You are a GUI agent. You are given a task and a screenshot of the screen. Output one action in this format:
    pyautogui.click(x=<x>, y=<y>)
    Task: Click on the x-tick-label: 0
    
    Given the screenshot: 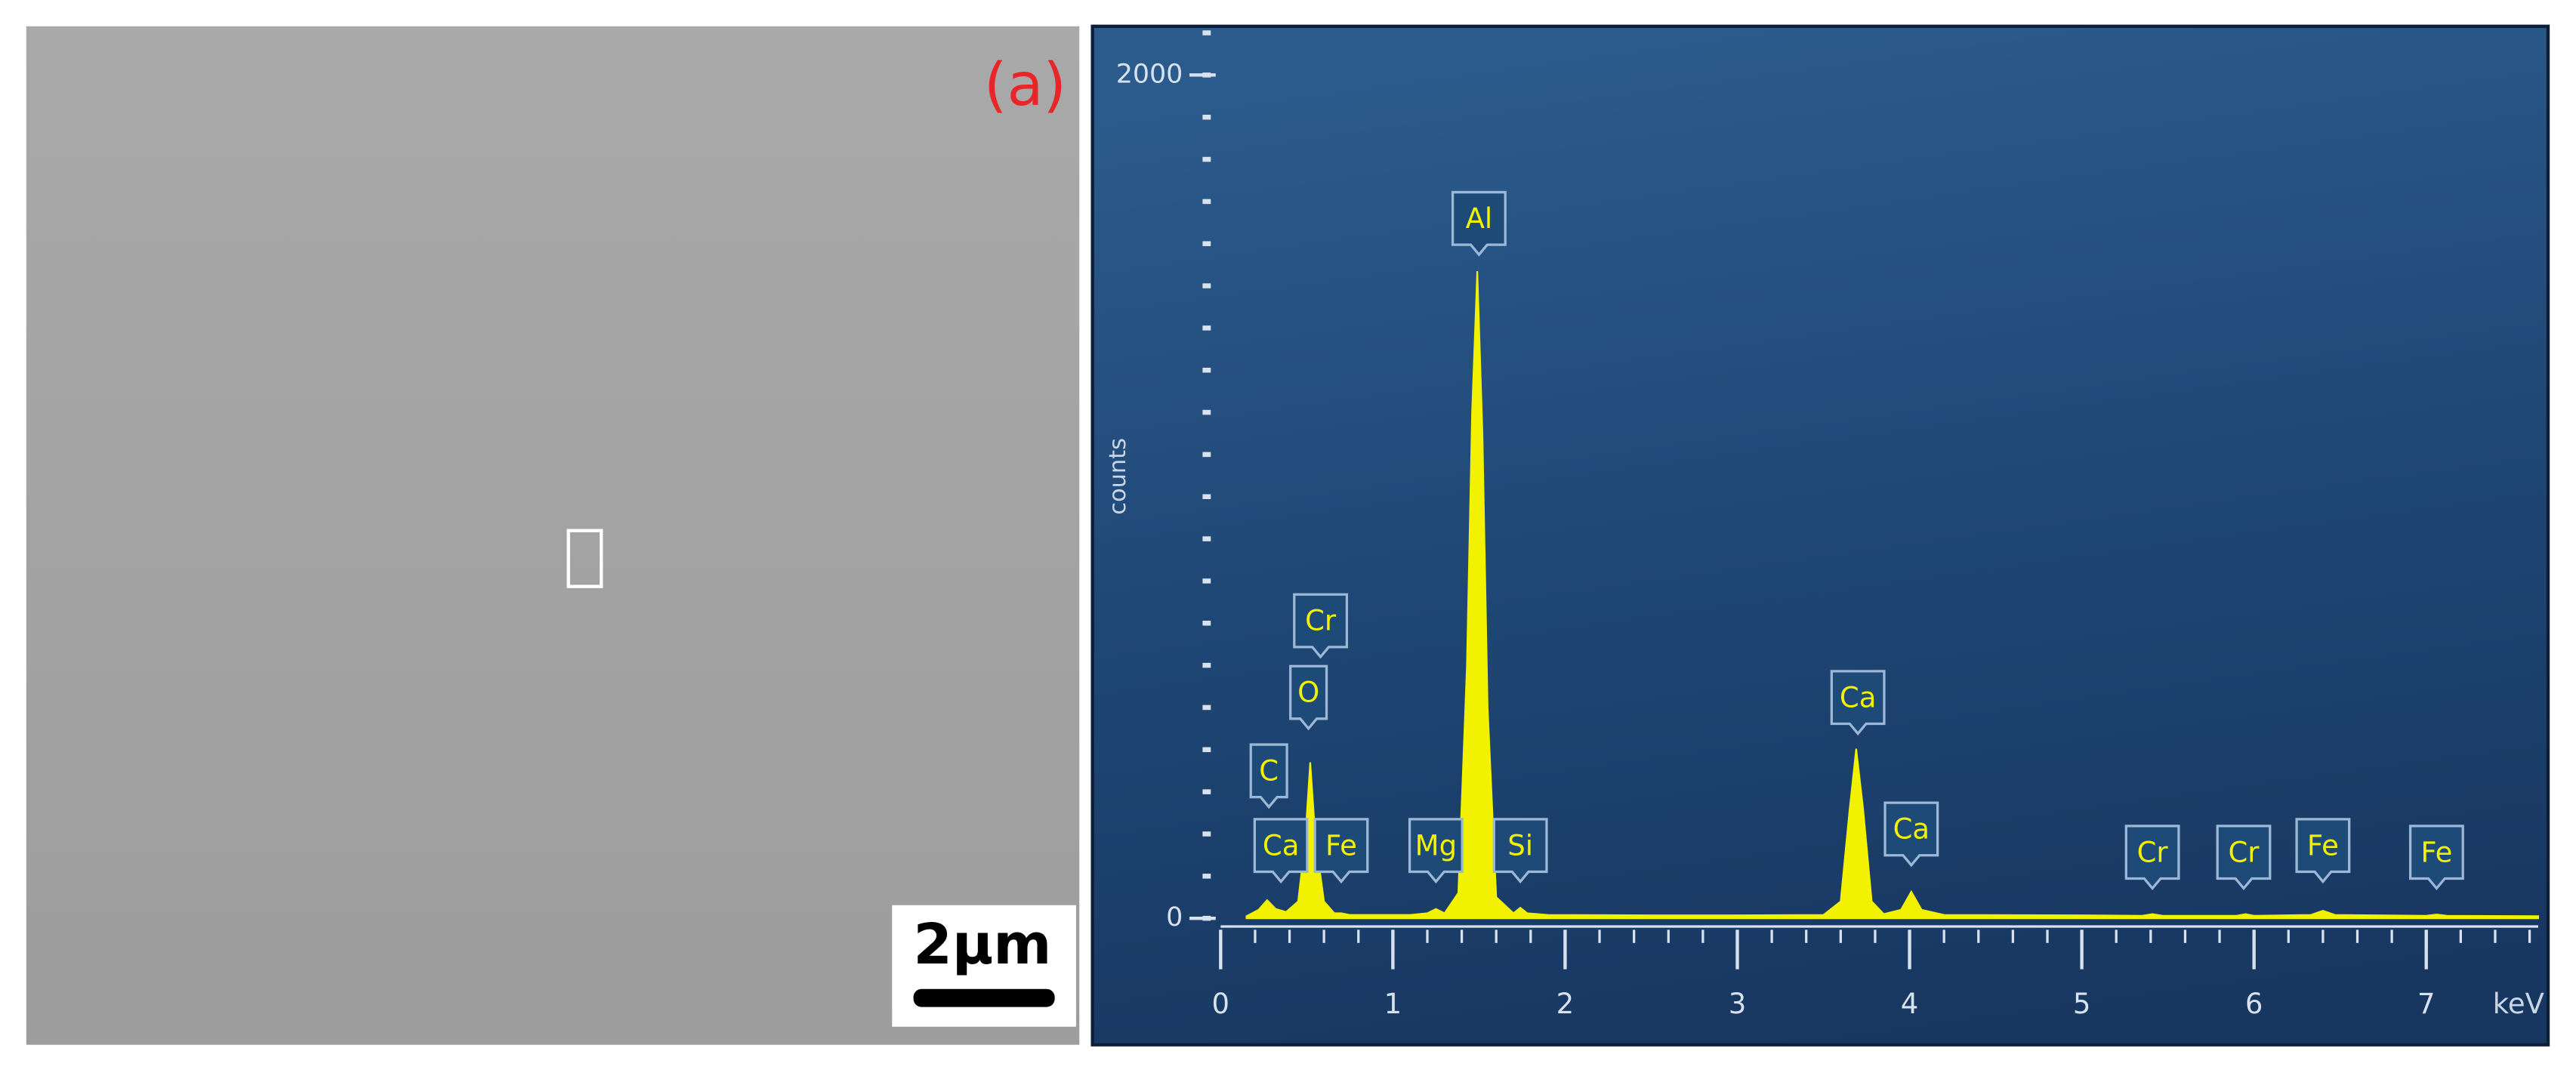 What is the action you would take?
    pyautogui.click(x=1221, y=1004)
    